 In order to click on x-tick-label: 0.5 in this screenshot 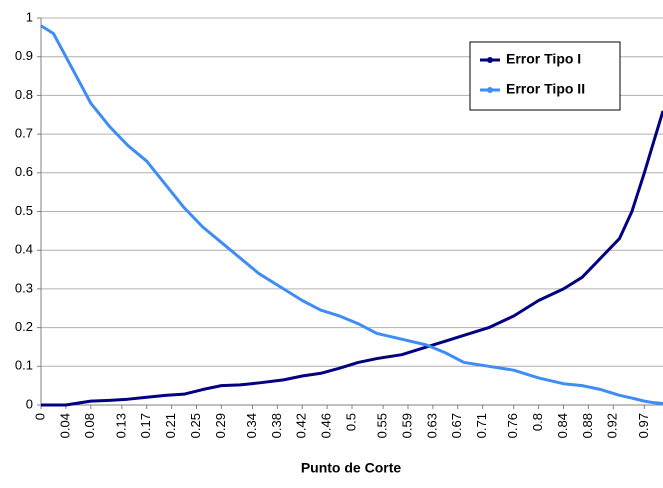, I will do `click(350, 422)`.